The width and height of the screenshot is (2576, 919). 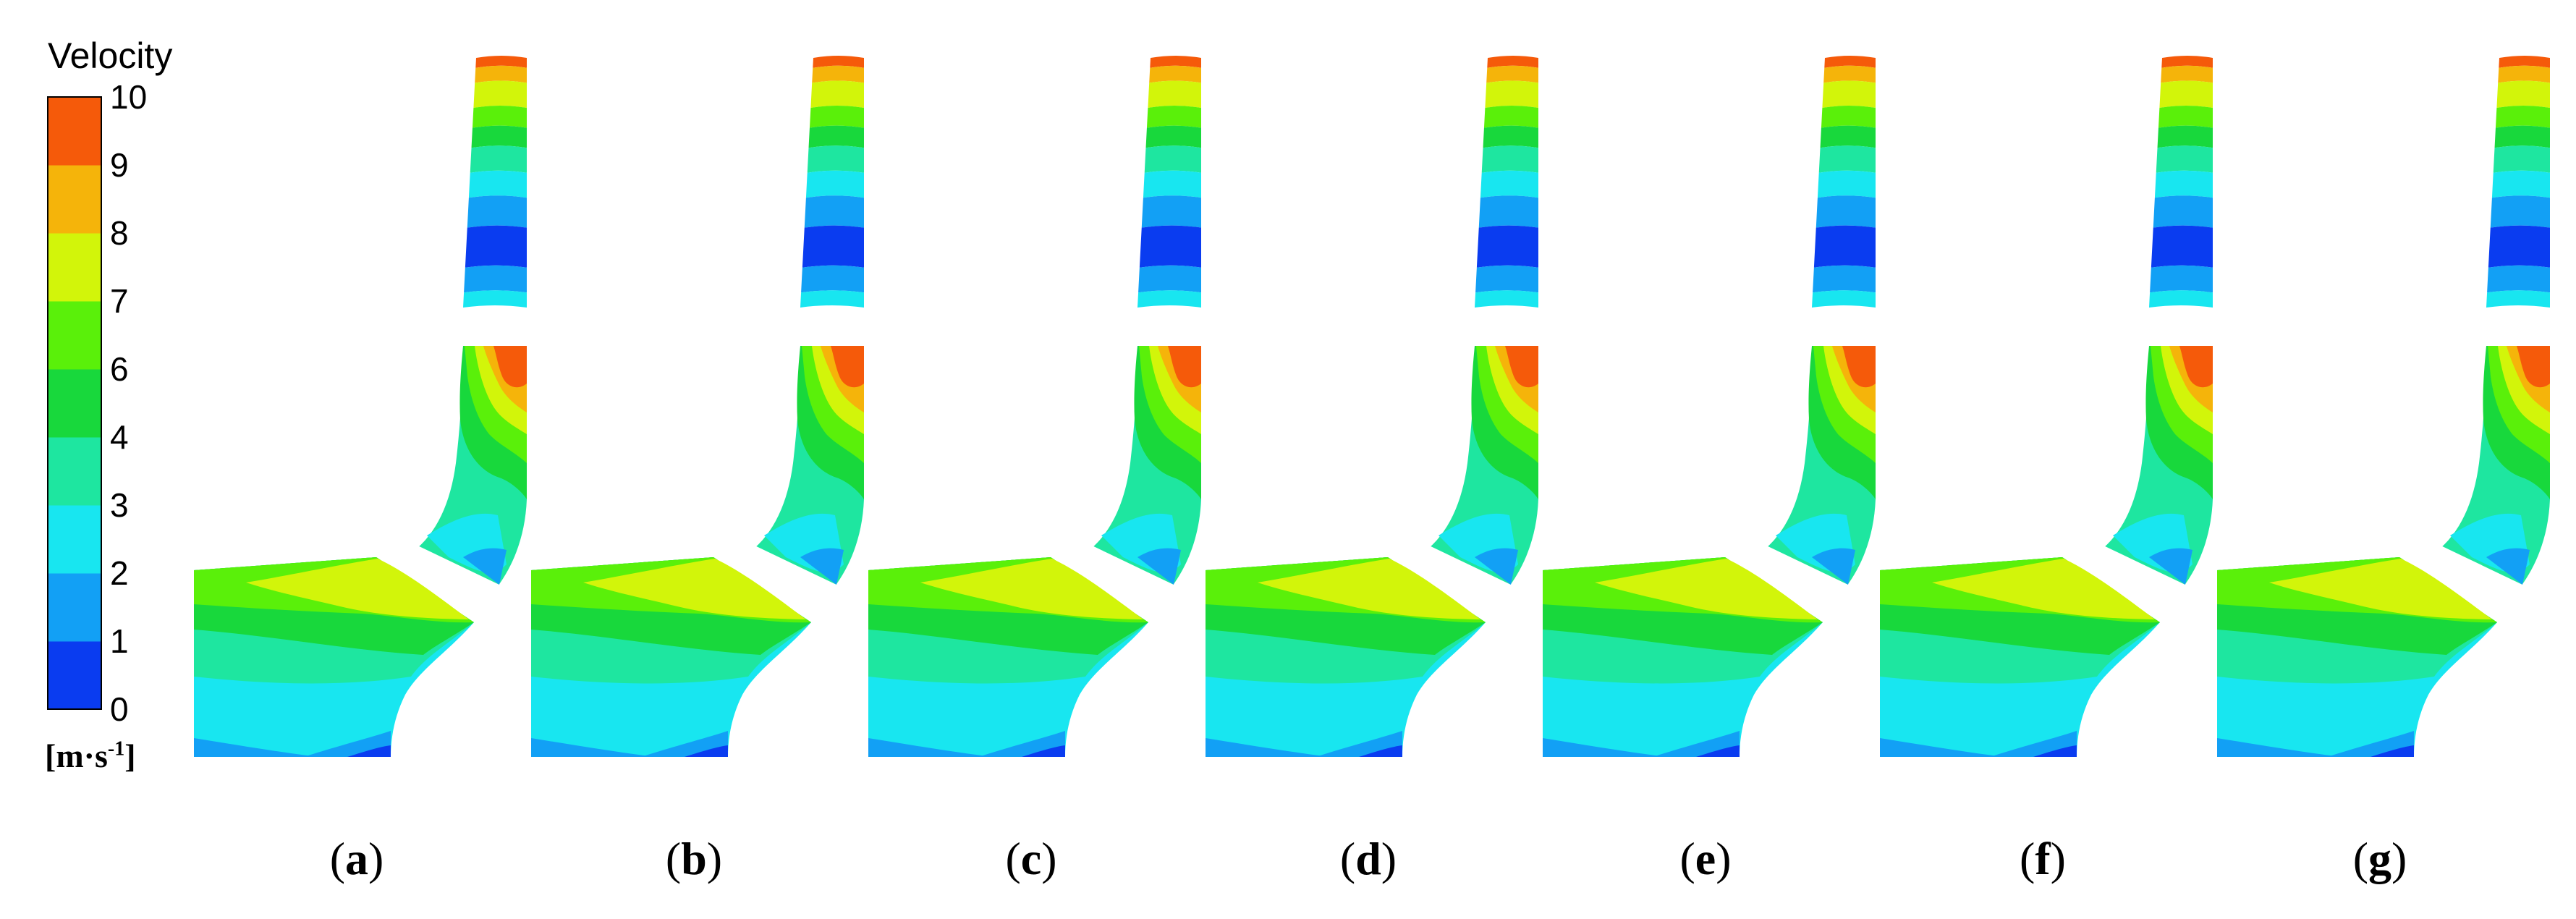 What do you see at coordinates (2046, 407) in the screenshot?
I see `contour-panel-f` at bounding box center [2046, 407].